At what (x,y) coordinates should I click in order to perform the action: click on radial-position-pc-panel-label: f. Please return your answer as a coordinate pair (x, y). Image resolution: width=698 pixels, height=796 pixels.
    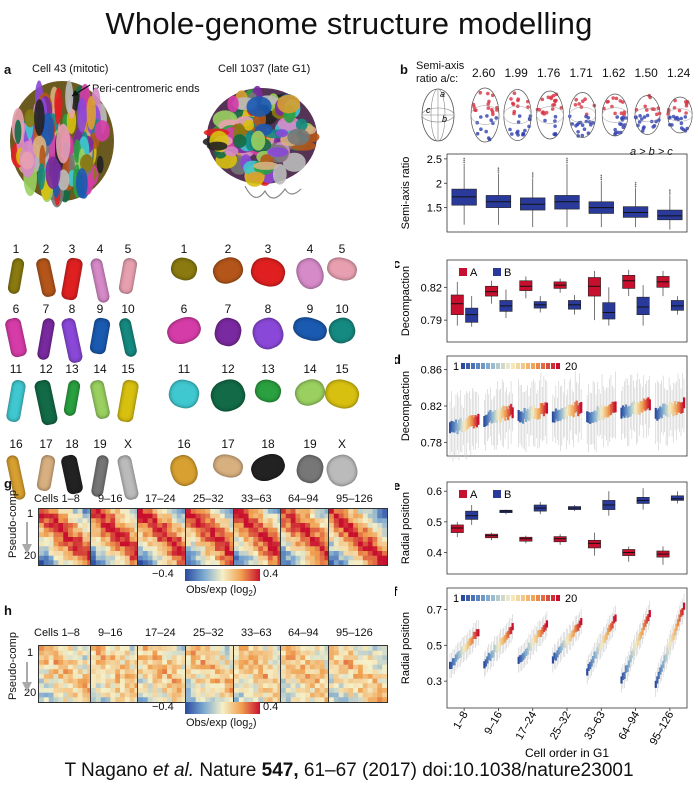
    Looking at the image, I should click on (396, 591).